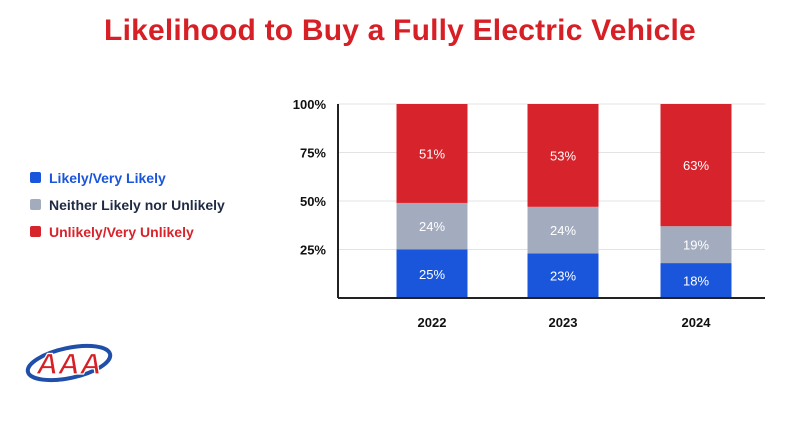 The width and height of the screenshot is (800, 428). Describe the element at coordinates (35, 177) in the screenshot. I see `legend-swatch-likely` at that location.